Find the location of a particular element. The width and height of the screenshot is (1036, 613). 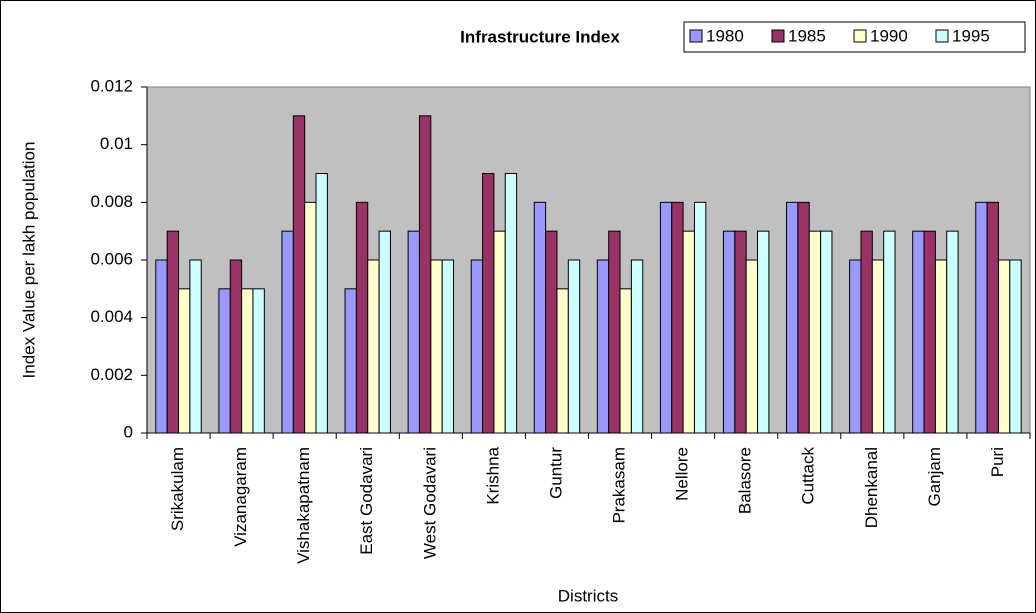

x-tick-label: Balasore is located at coordinates (745, 480).